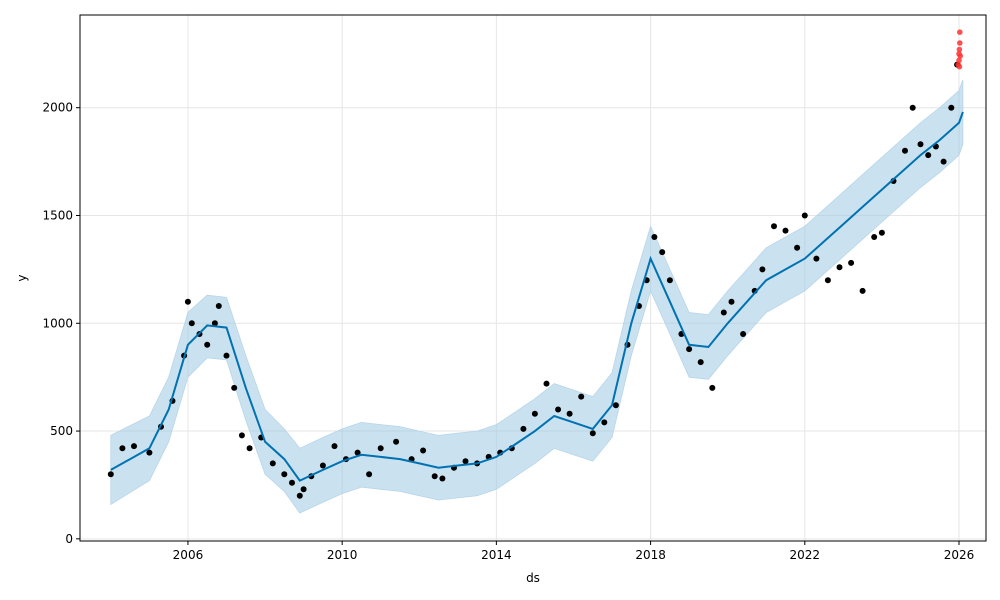 The width and height of the screenshot is (1000, 600). What do you see at coordinates (496, 555) in the screenshot?
I see `x-tick-label: 2014` at bounding box center [496, 555].